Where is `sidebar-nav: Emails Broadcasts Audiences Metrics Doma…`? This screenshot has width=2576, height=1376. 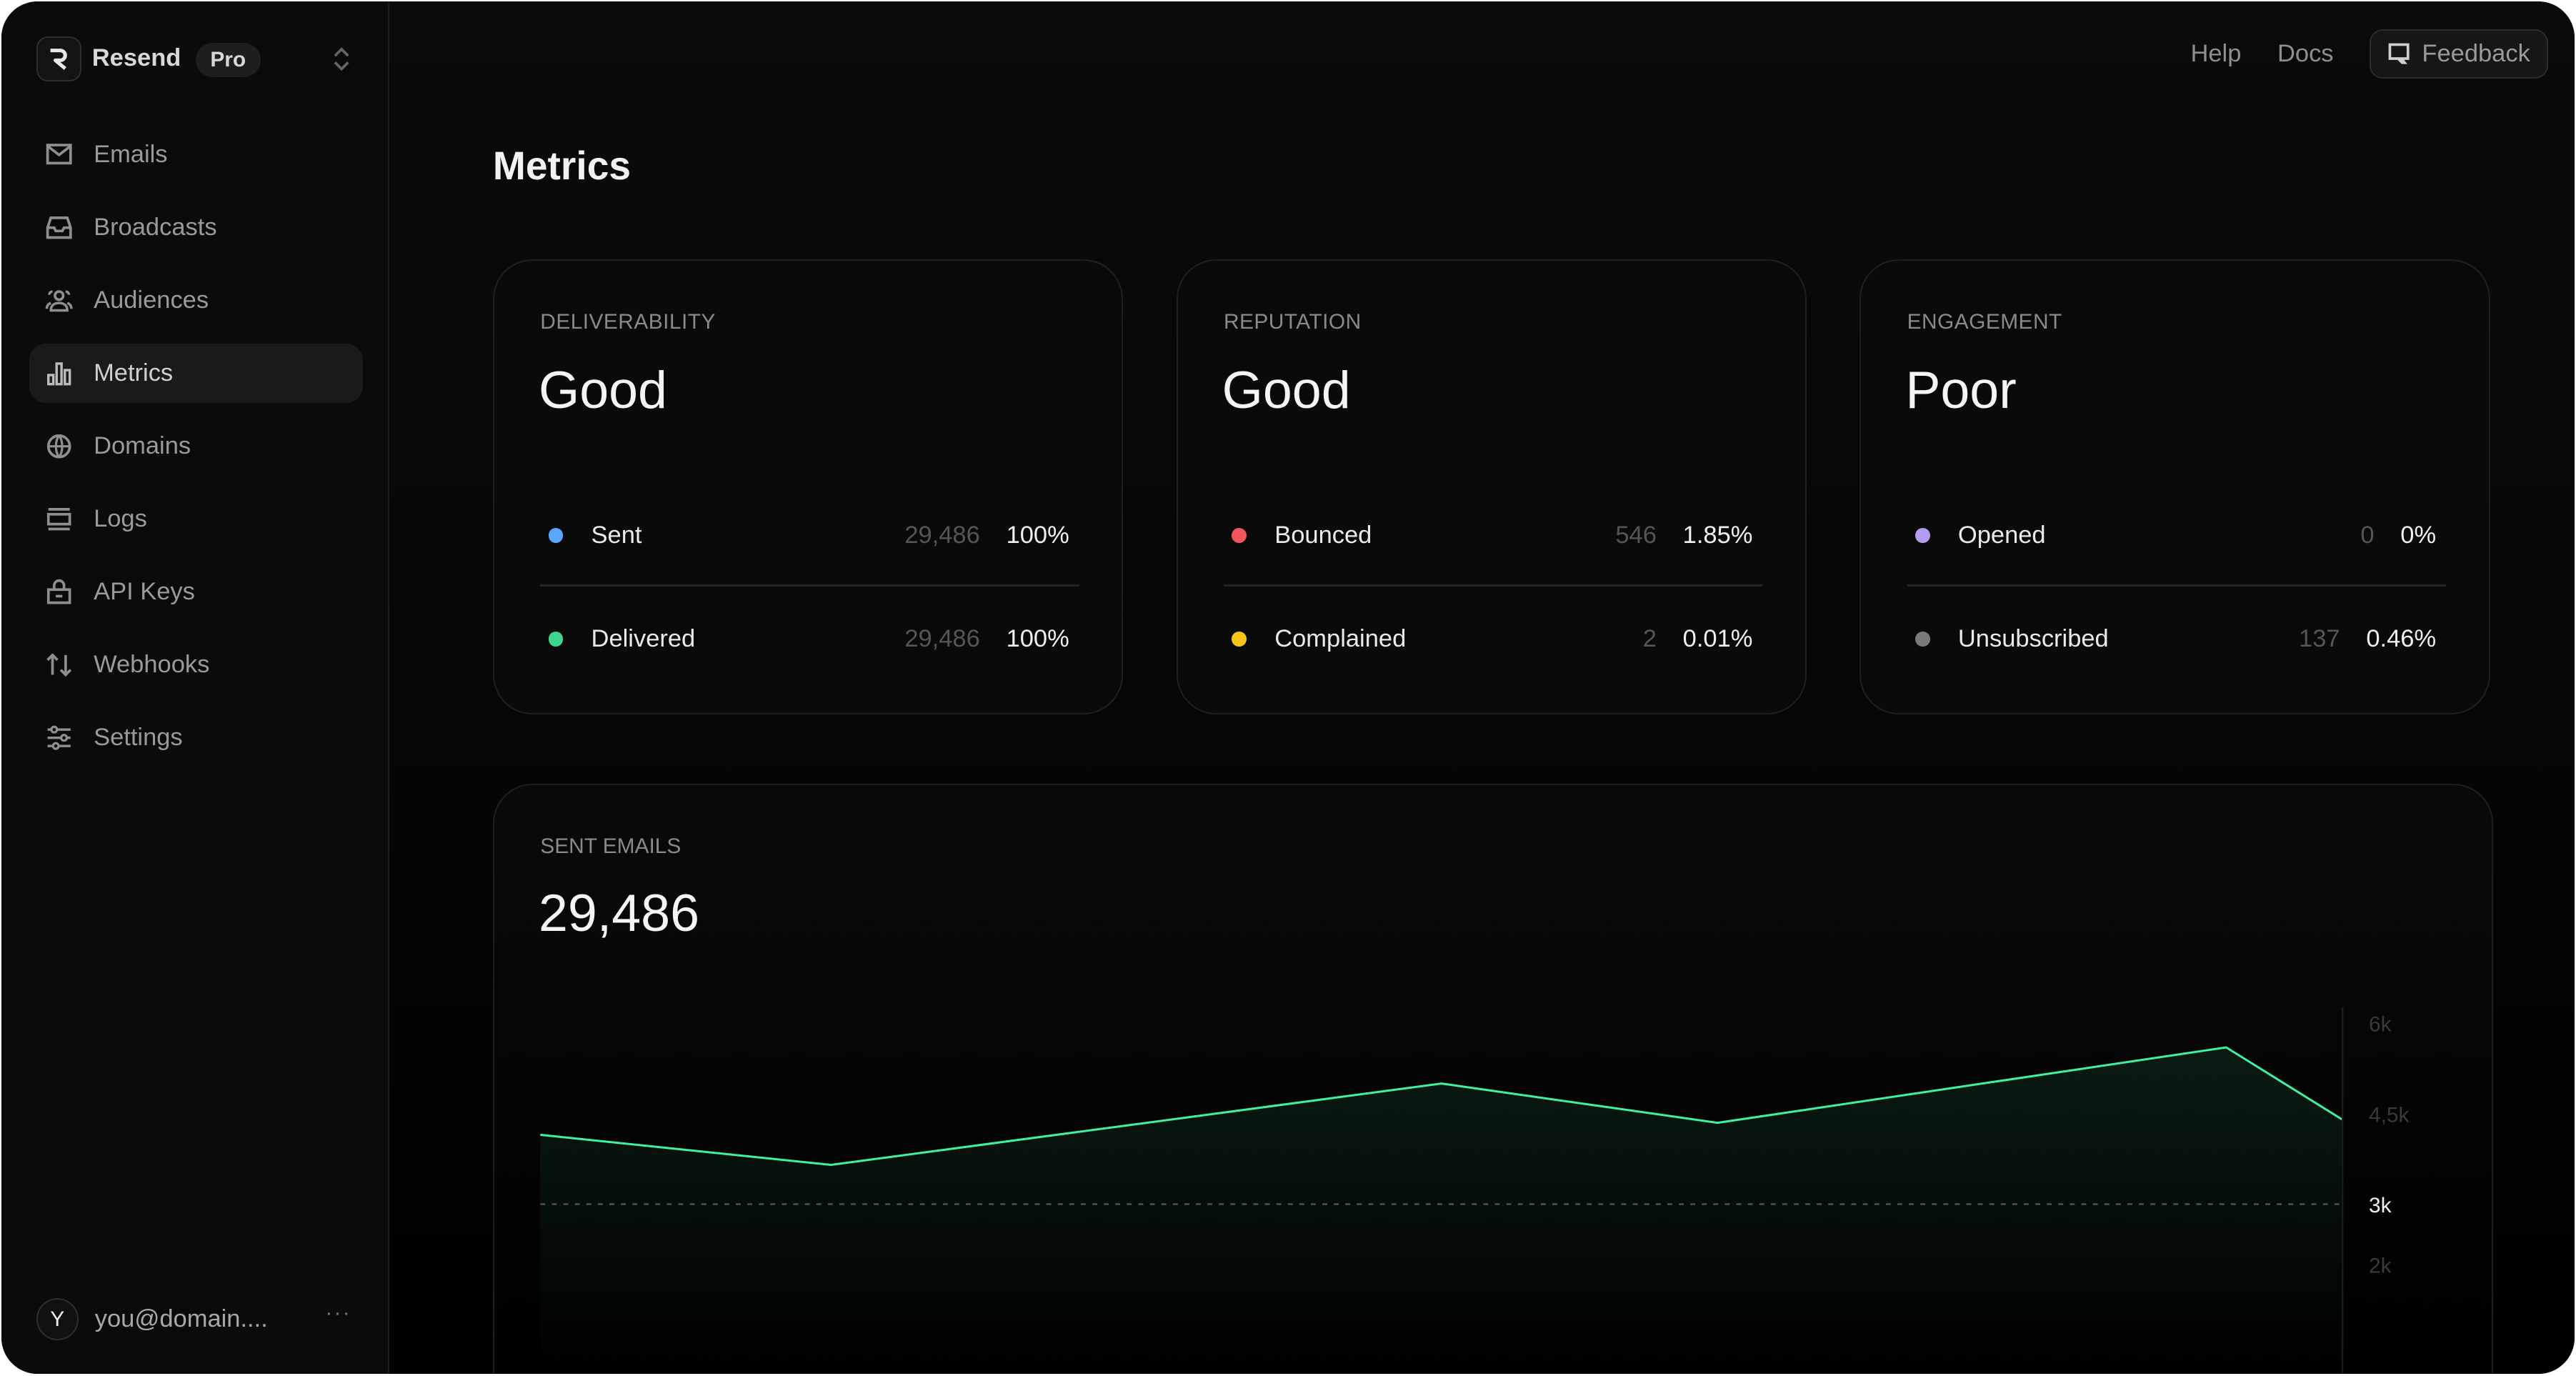 sidebar-nav: Emails Broadcasts Audiences Metrics Doma… is located at coordinates (196, 453).